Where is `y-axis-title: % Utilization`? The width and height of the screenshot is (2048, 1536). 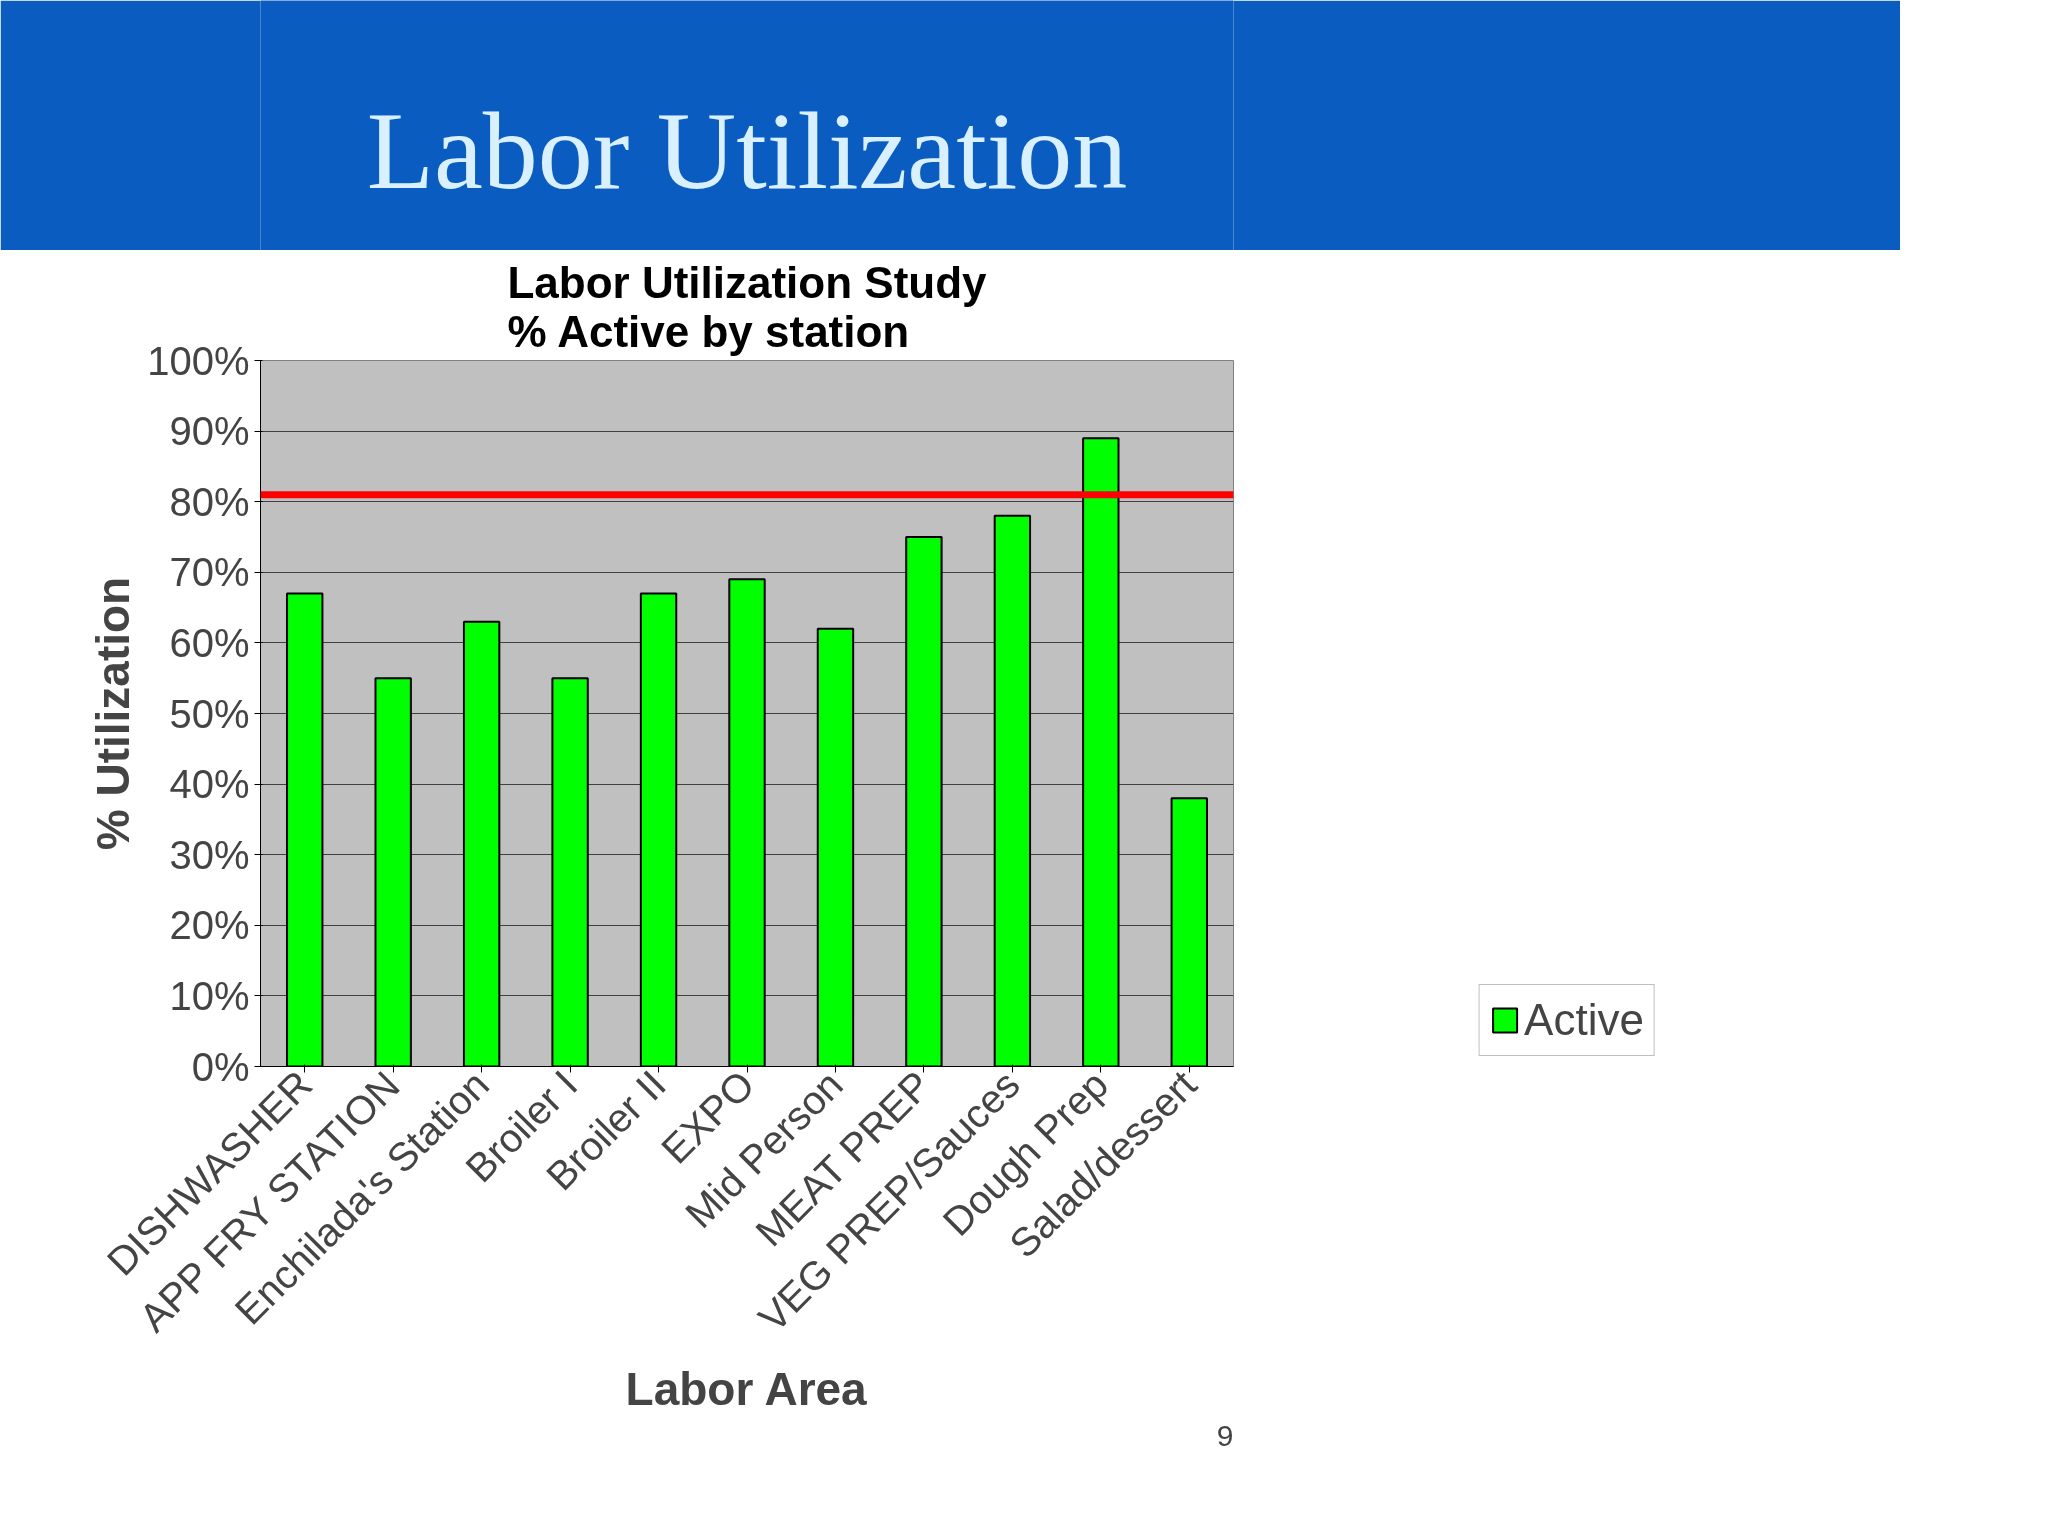 y-axis-title: % Utilization is located at coordinates (113, 713).